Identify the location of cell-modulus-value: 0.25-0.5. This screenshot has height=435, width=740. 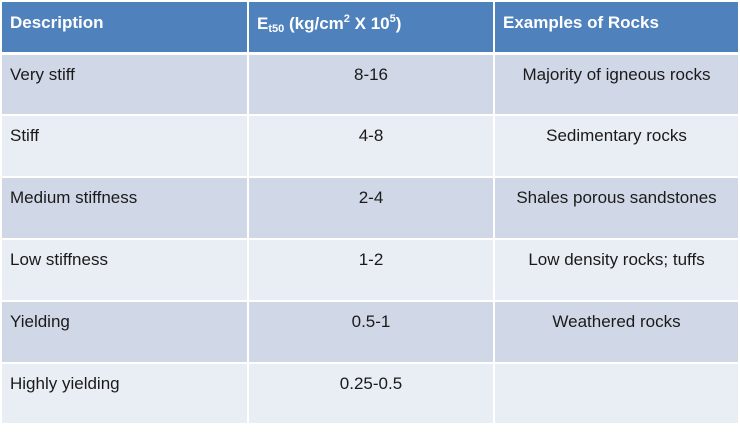
(371, 393).